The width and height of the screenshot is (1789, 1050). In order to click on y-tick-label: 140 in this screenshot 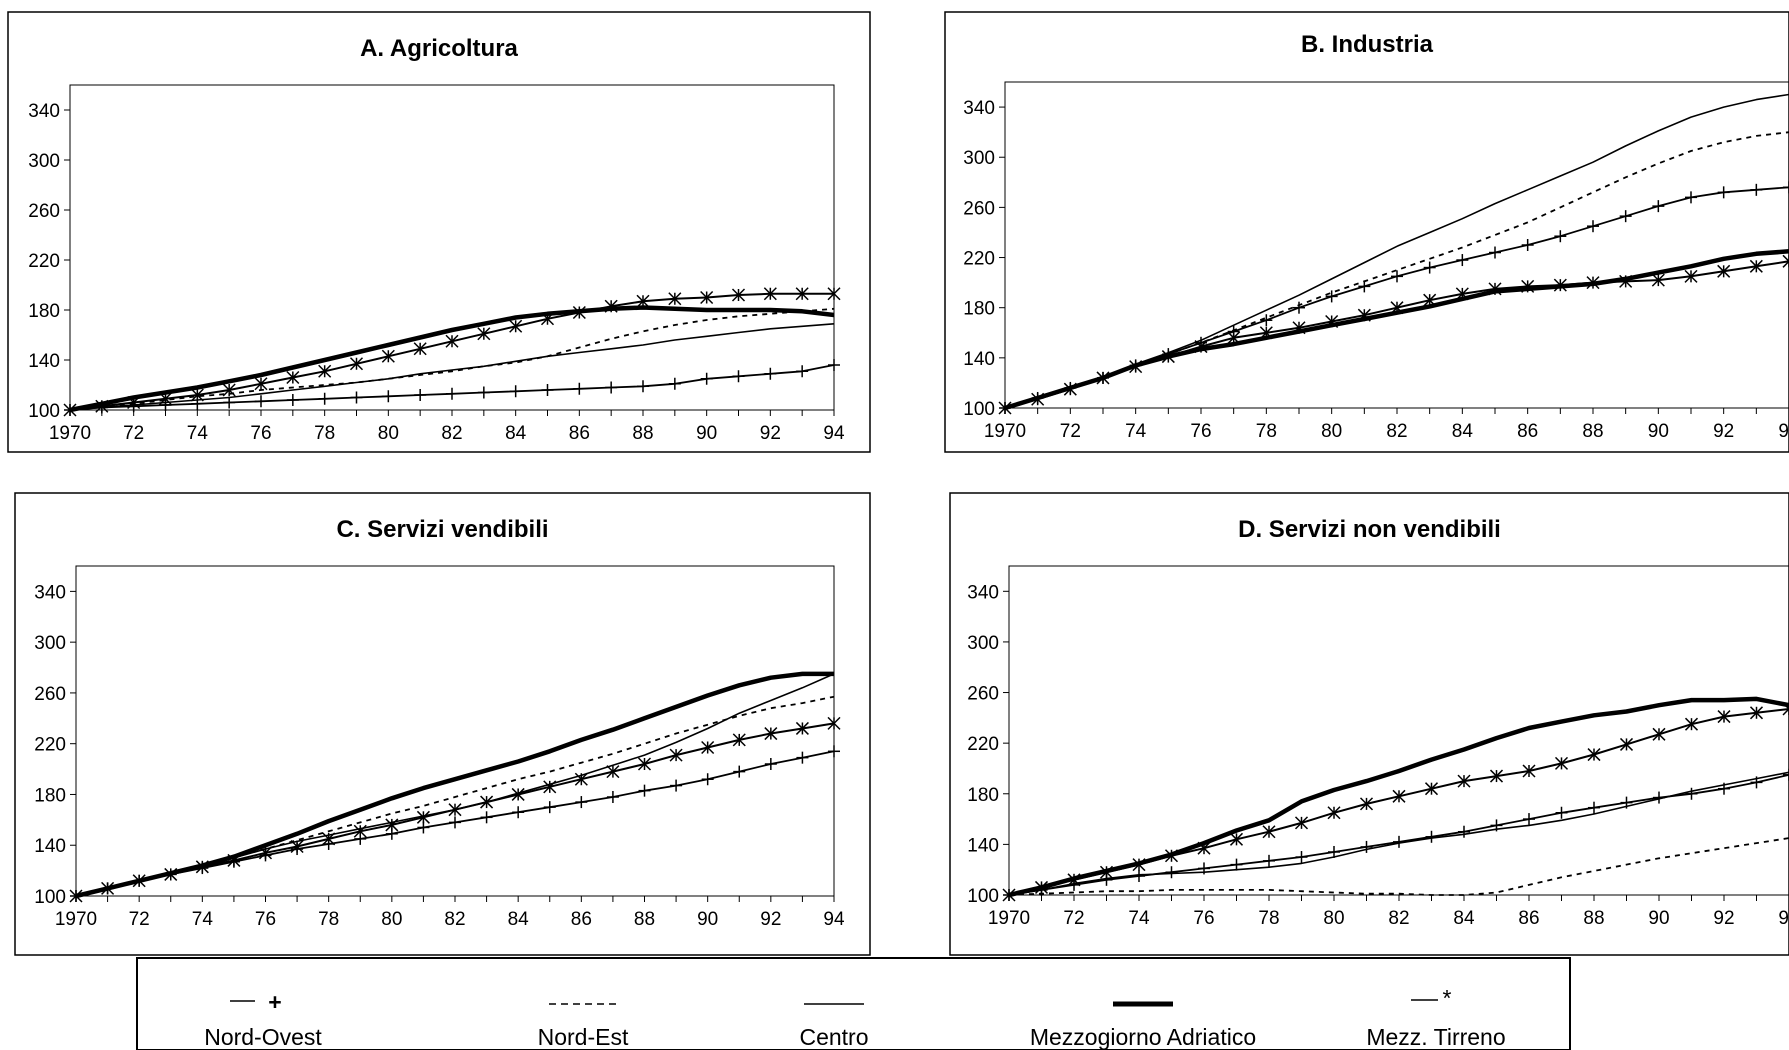, I will do `click(983, 845)`.